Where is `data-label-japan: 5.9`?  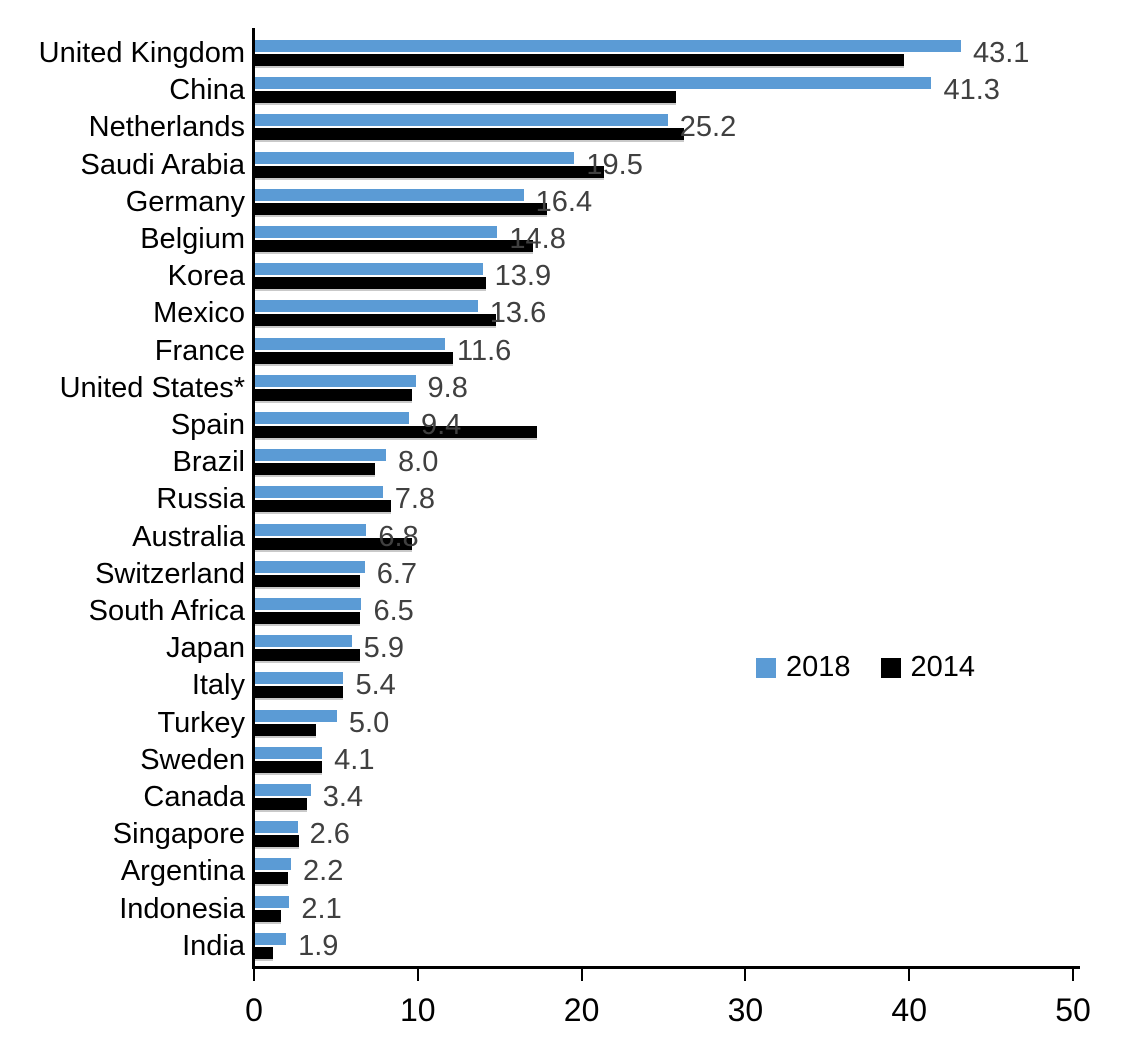 data-label-japan: 5.9 is located at coordinates (383, 648).